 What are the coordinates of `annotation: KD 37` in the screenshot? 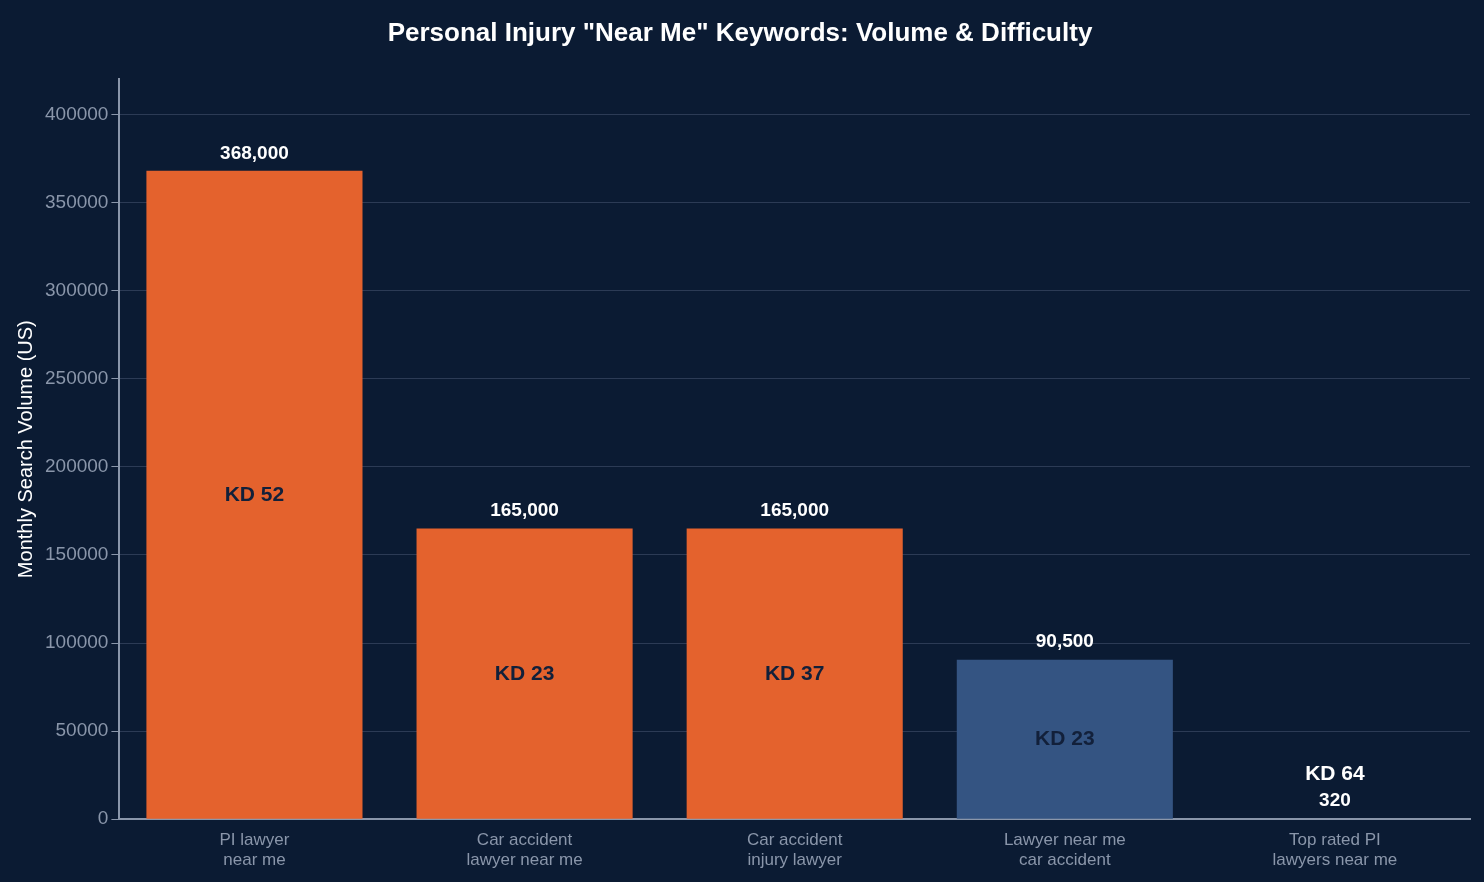 It's located at (794, 672).